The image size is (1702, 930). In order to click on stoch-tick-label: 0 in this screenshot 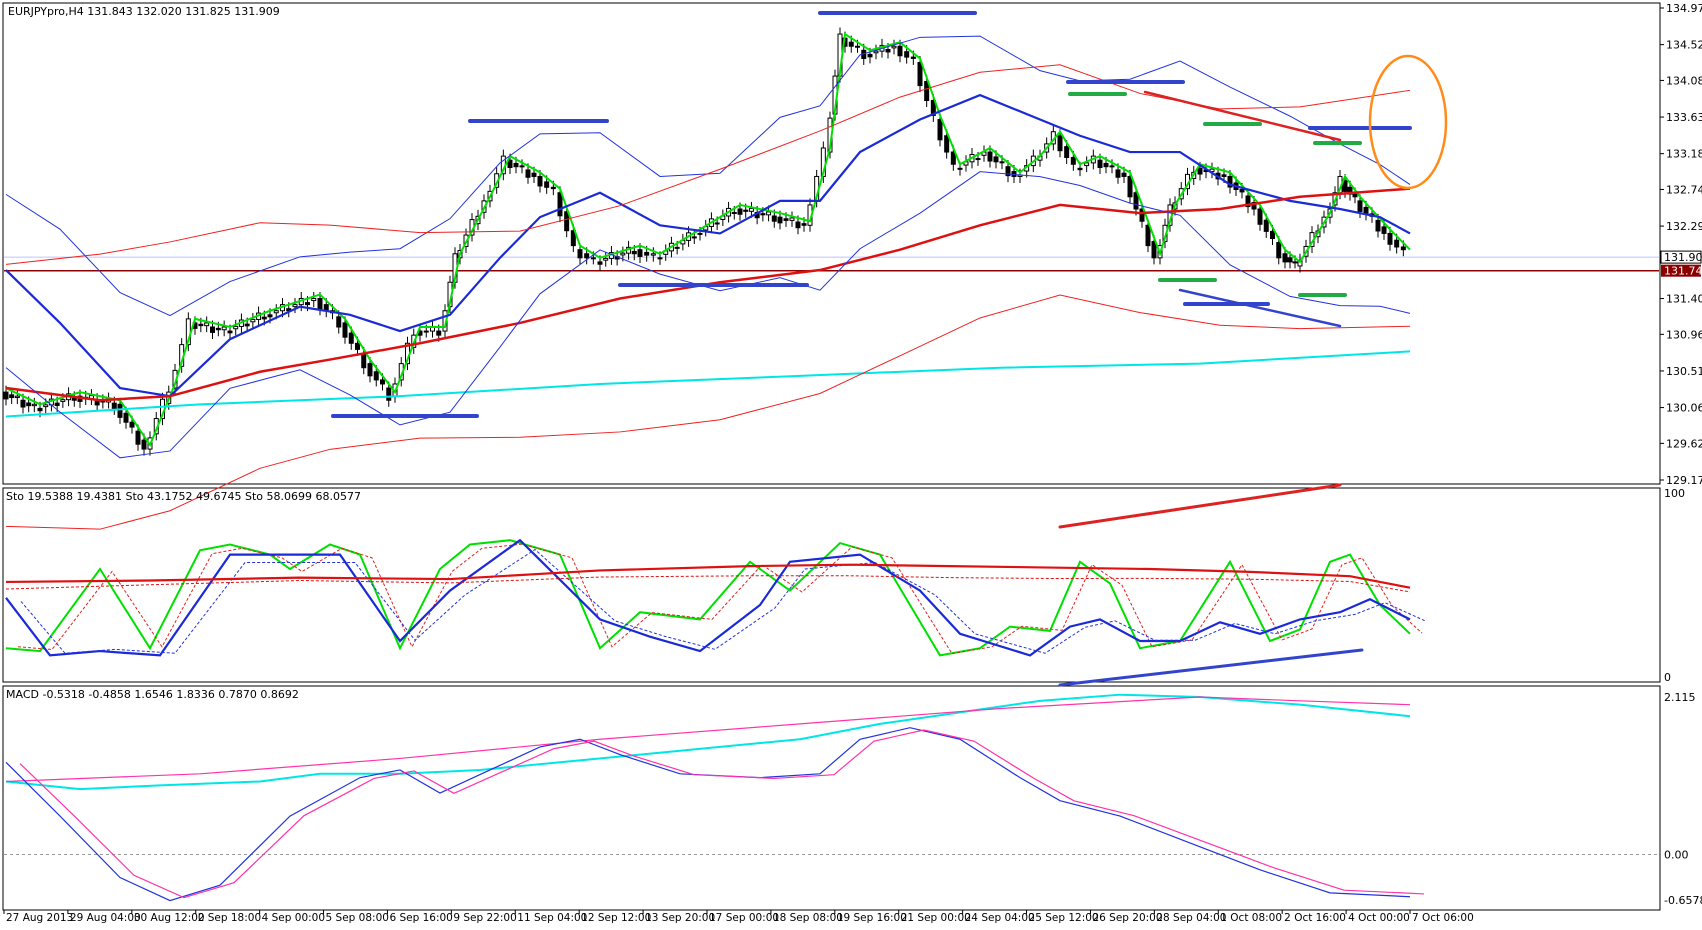, I will do `click(1667, 677)`.